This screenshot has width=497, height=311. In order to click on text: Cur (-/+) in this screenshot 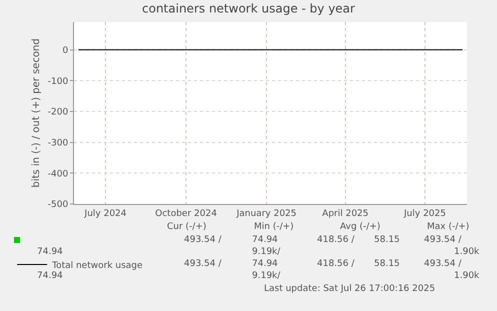, I will do `click(186, 227)`.